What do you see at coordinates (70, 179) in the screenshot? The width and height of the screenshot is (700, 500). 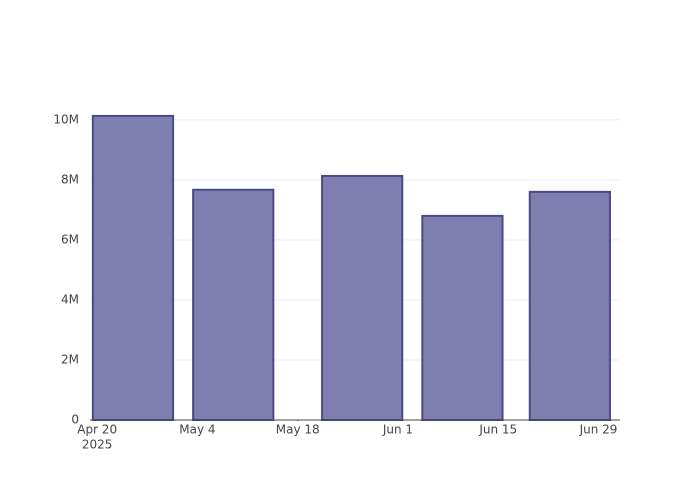 I see `y-tick-label: 8M` at bounding box center [70, 179].